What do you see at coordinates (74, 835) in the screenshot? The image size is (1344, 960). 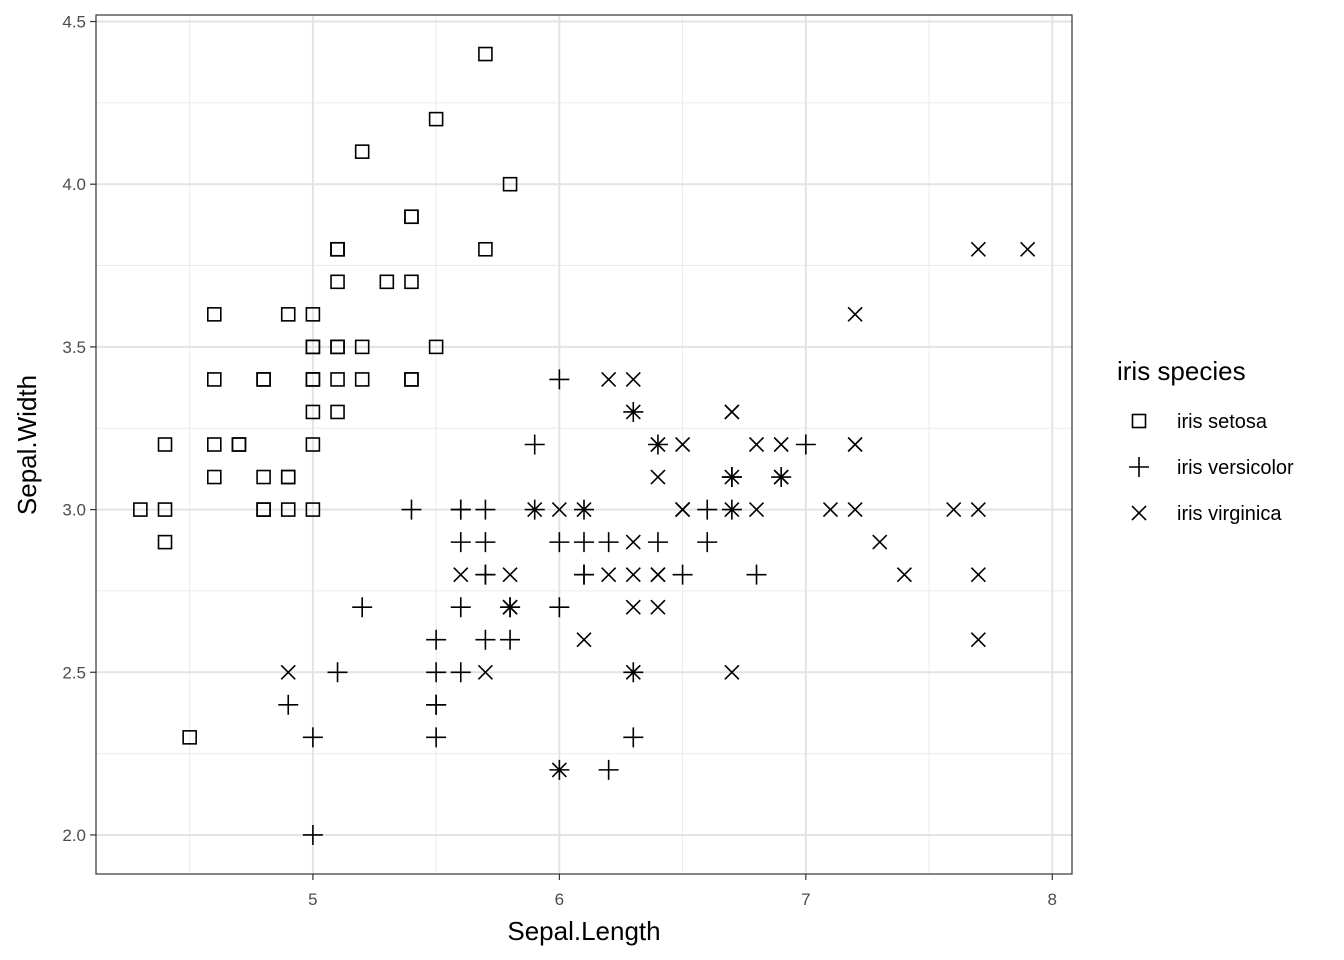 I see `y-tick-label: 2.0` at bounding box center [74, 835].